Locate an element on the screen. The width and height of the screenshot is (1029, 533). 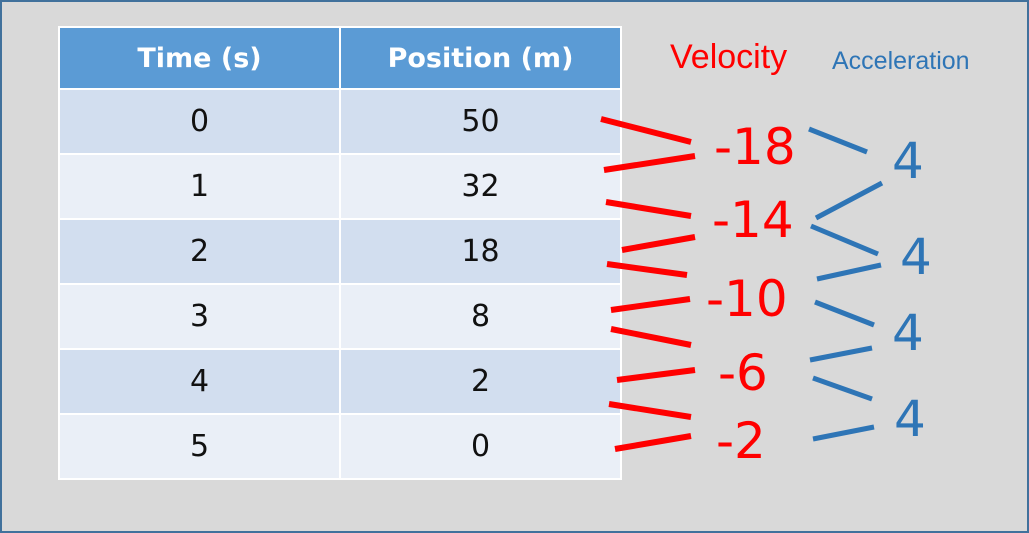
time-cell: 1 is located at coordinates (199, 186).